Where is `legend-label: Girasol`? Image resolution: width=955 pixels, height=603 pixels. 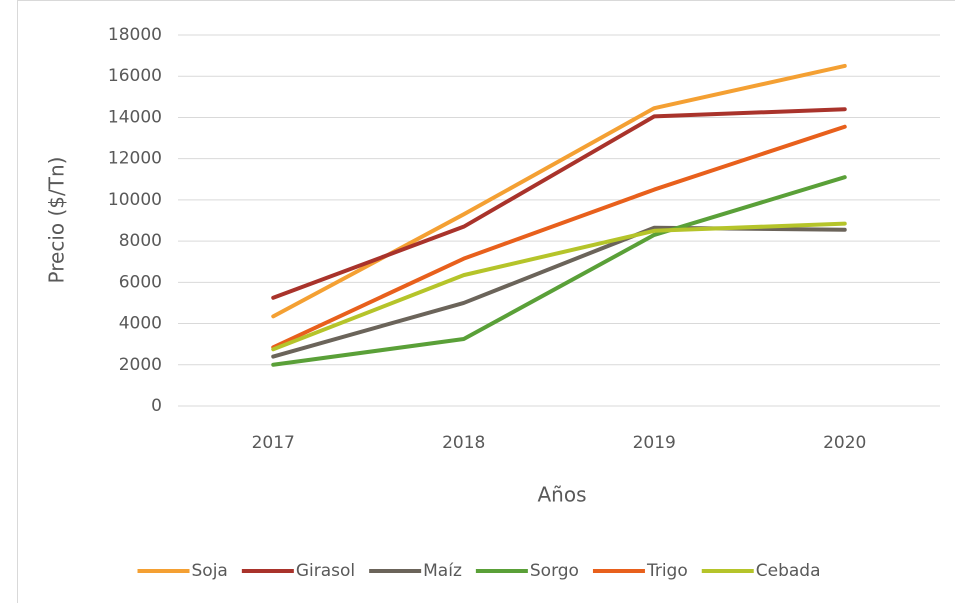 legend-label: Girasol is located at coordinates (325, 571).